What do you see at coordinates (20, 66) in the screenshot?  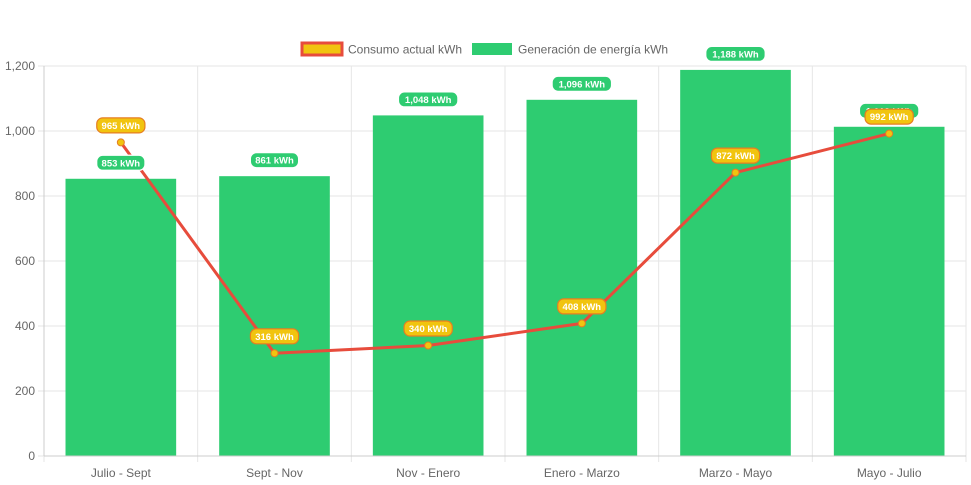 I see `y-tick-label: 1,200` at bounding box center [20, 66].